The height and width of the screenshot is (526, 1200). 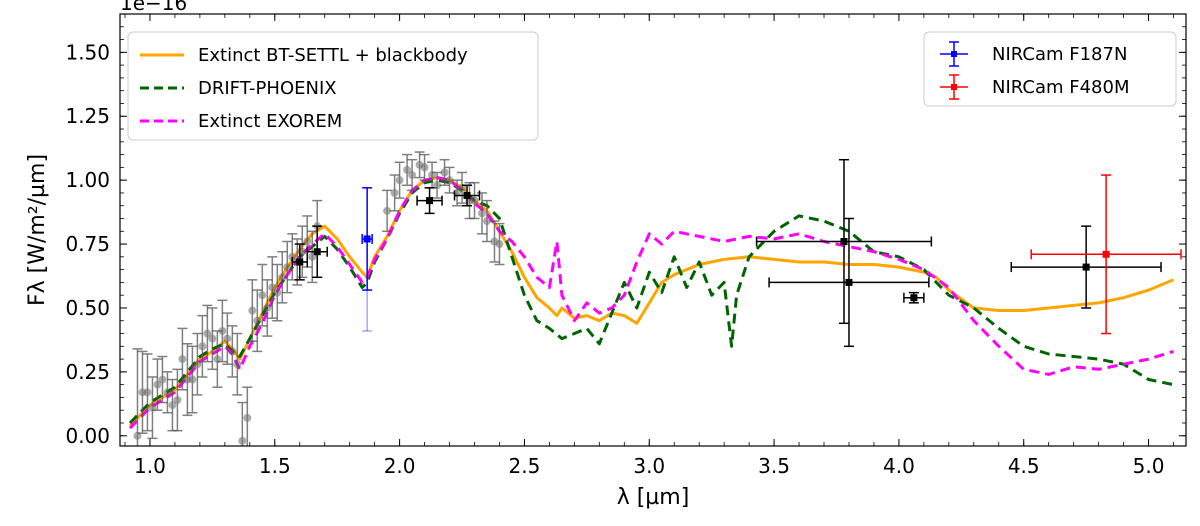 I want to click on f480m-point-marker, so click(x=1106, y=254).